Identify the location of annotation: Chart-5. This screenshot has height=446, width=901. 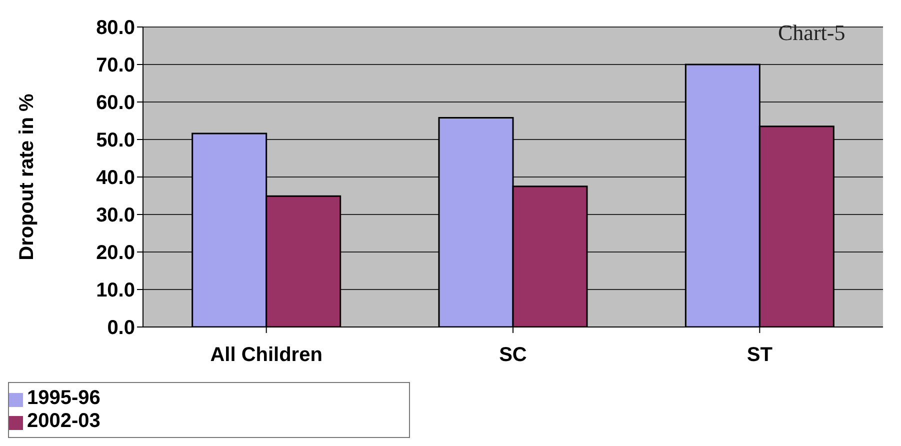
(812, 33).